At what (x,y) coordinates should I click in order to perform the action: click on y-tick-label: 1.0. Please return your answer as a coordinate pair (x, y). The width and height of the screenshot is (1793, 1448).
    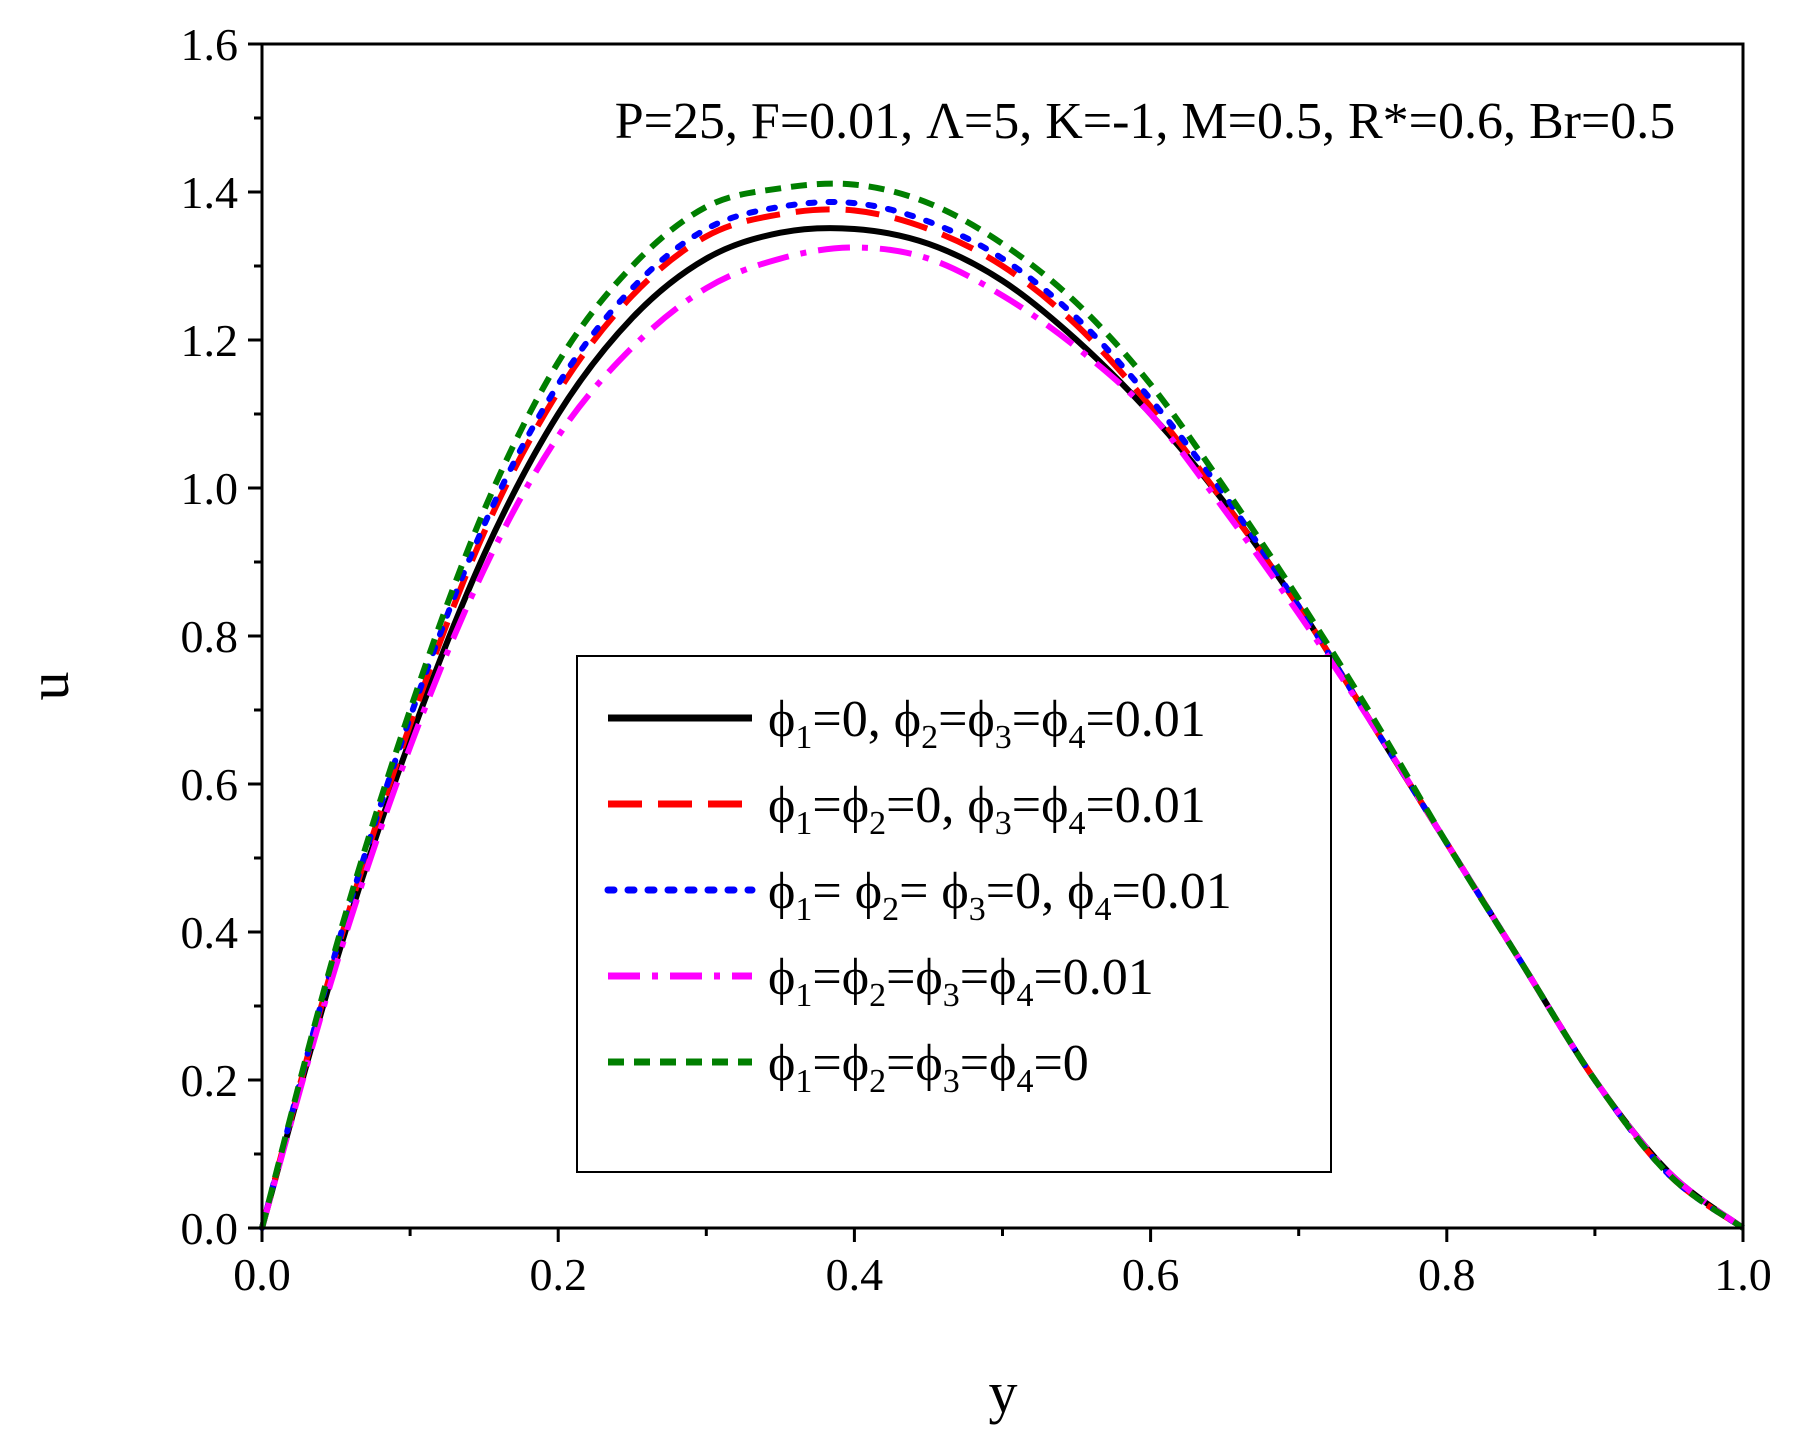
    Looking at the image, I should click on (210, 488).